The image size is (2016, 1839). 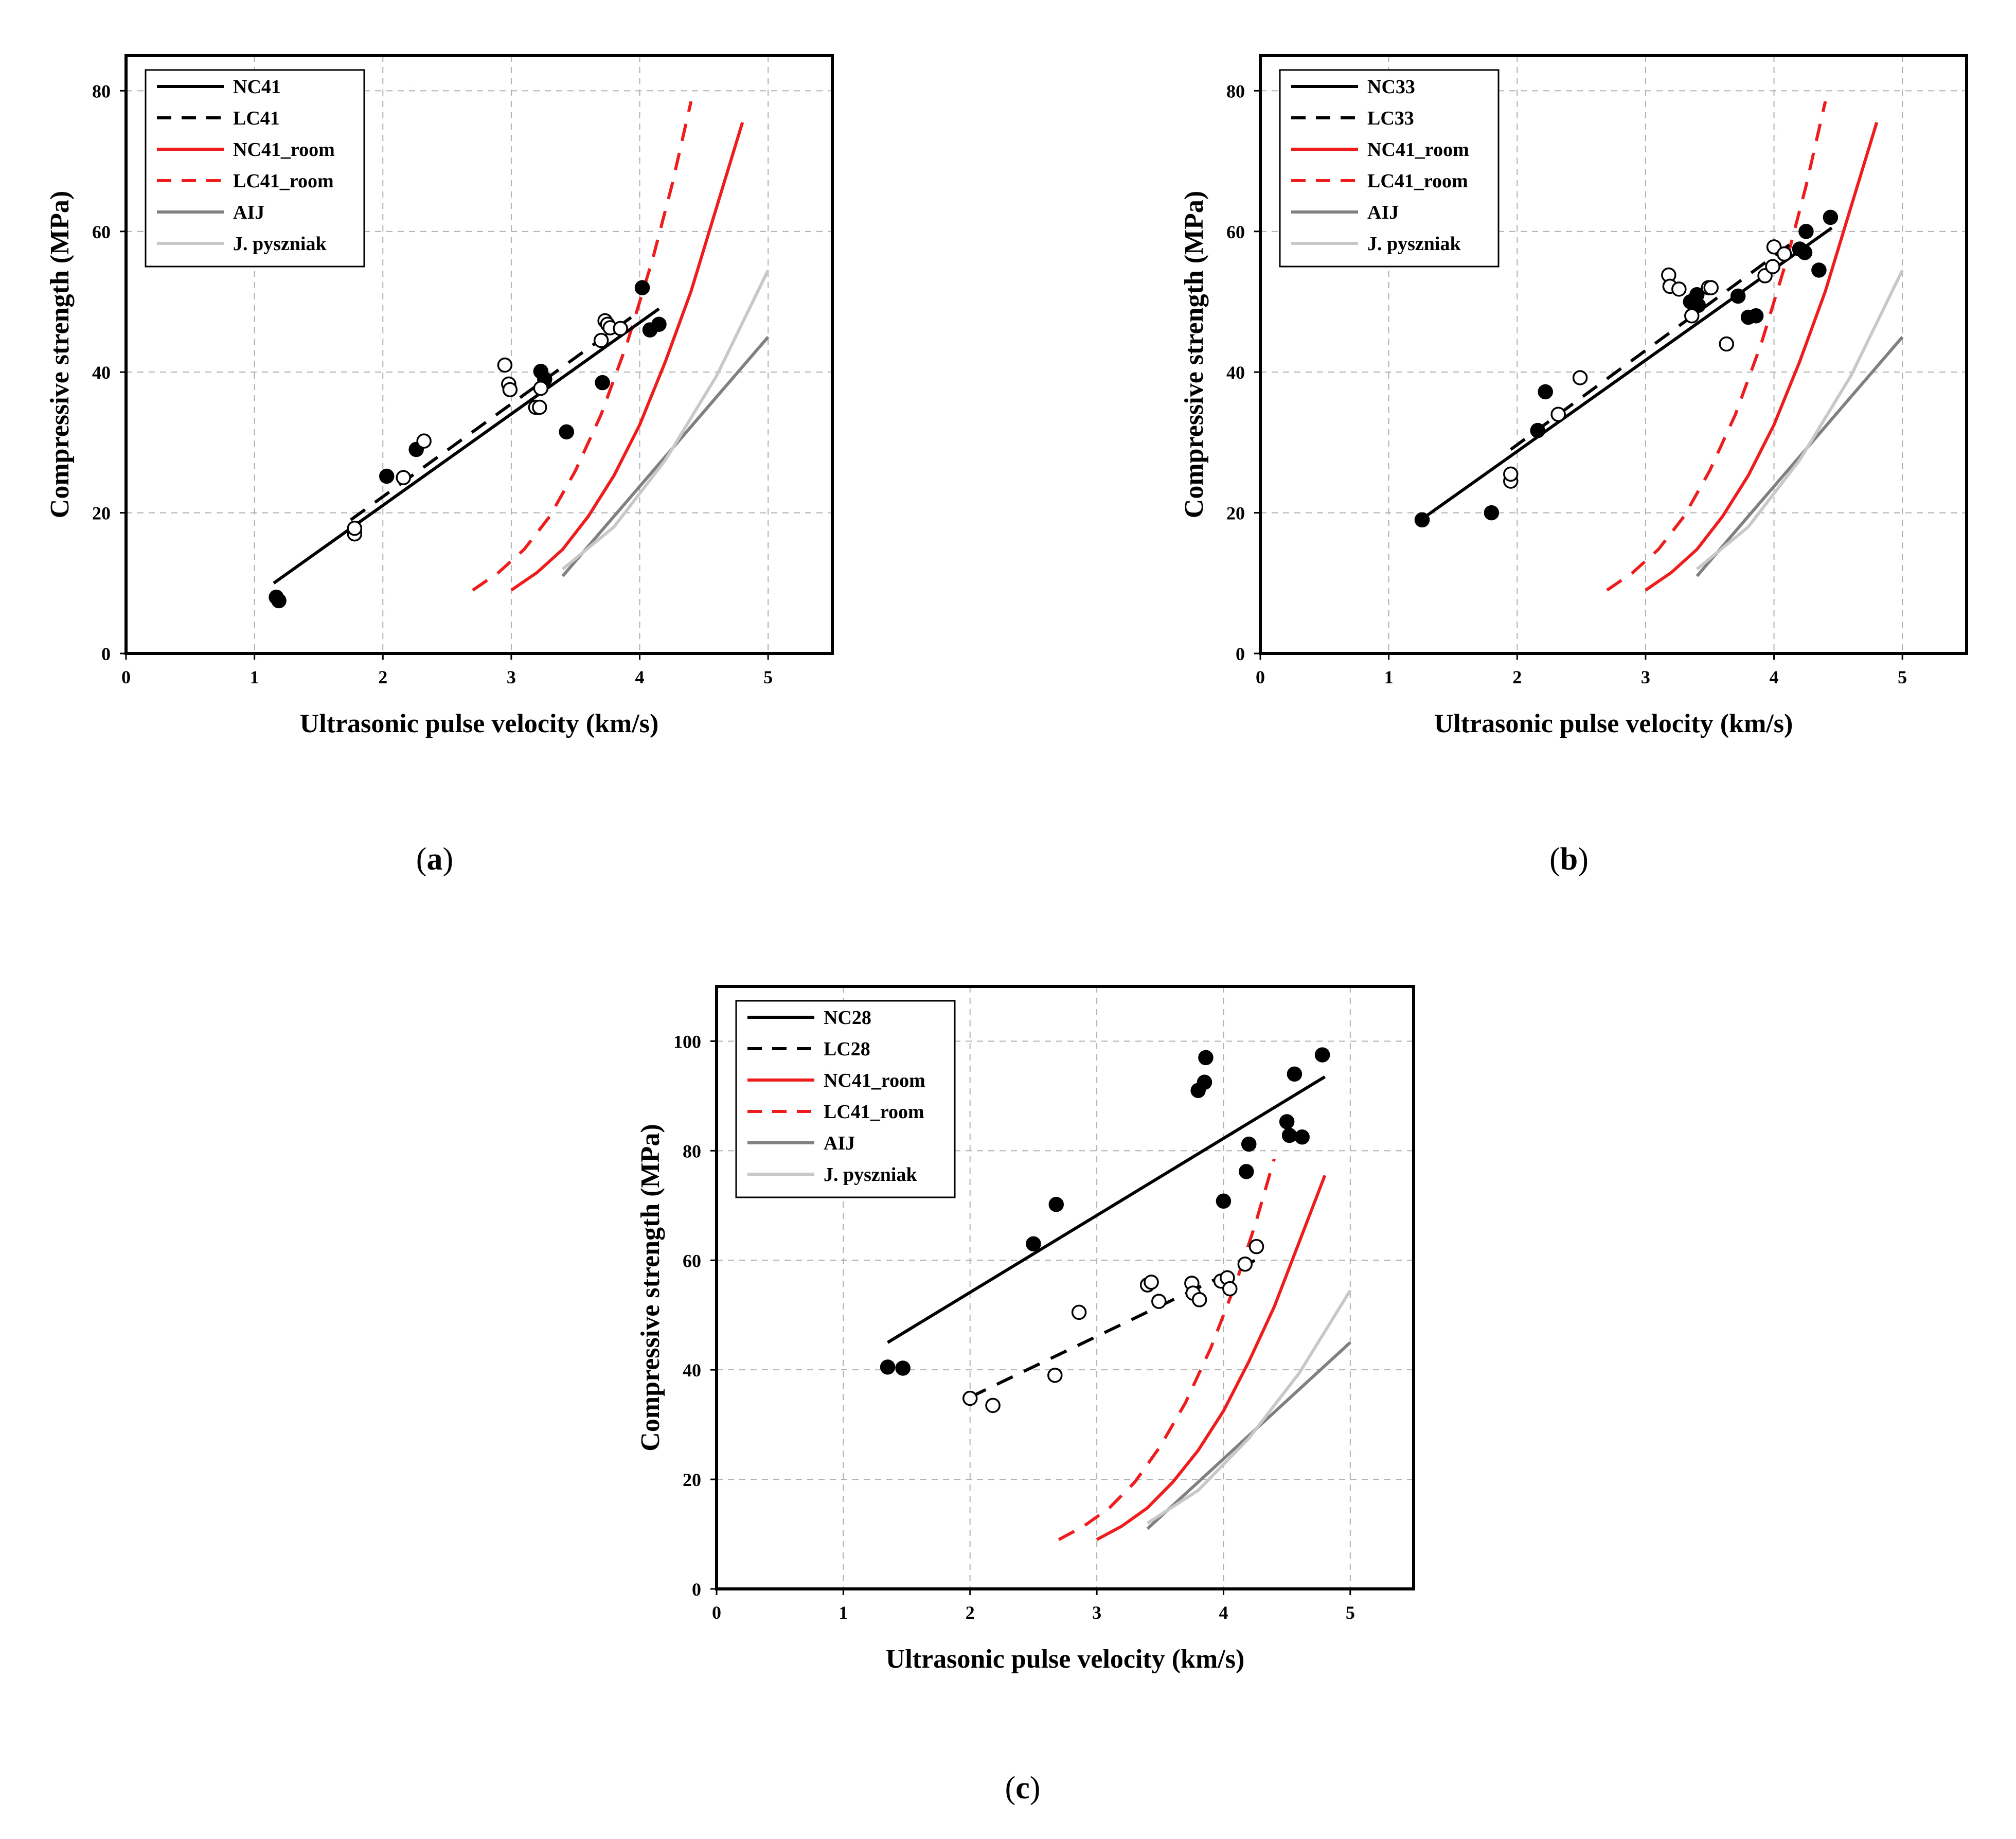 What do you see at coordinates (60, 354) in the screenshot?
I see `y-axis-label: Compressive strength (MPa)` at bounding box center [60, 354].